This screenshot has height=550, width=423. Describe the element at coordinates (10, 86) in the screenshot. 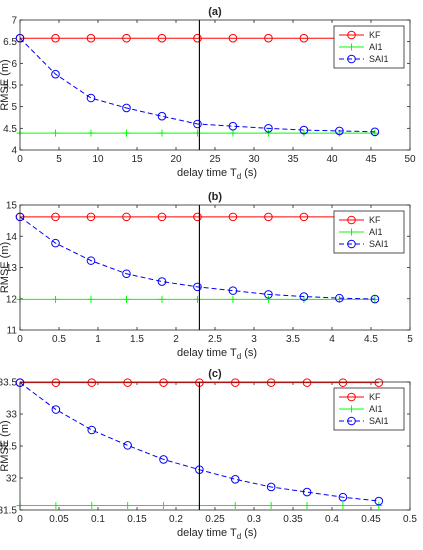

I see `y-tick-label: 5.5` at that location.